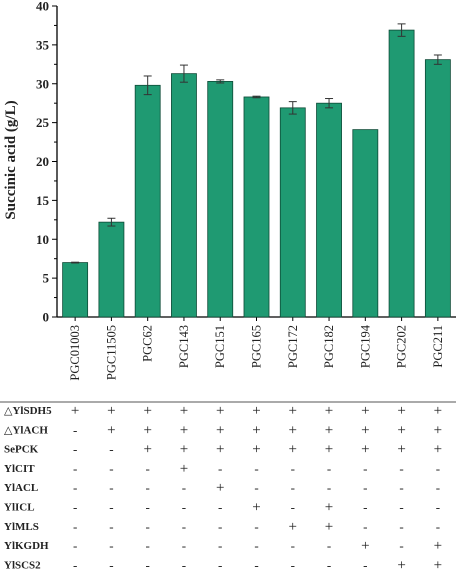 The image size is (474, 581). Describe the element at coordinates (26, 430) in the screenshot. I see `table-row-label: △YlACH` at that location.